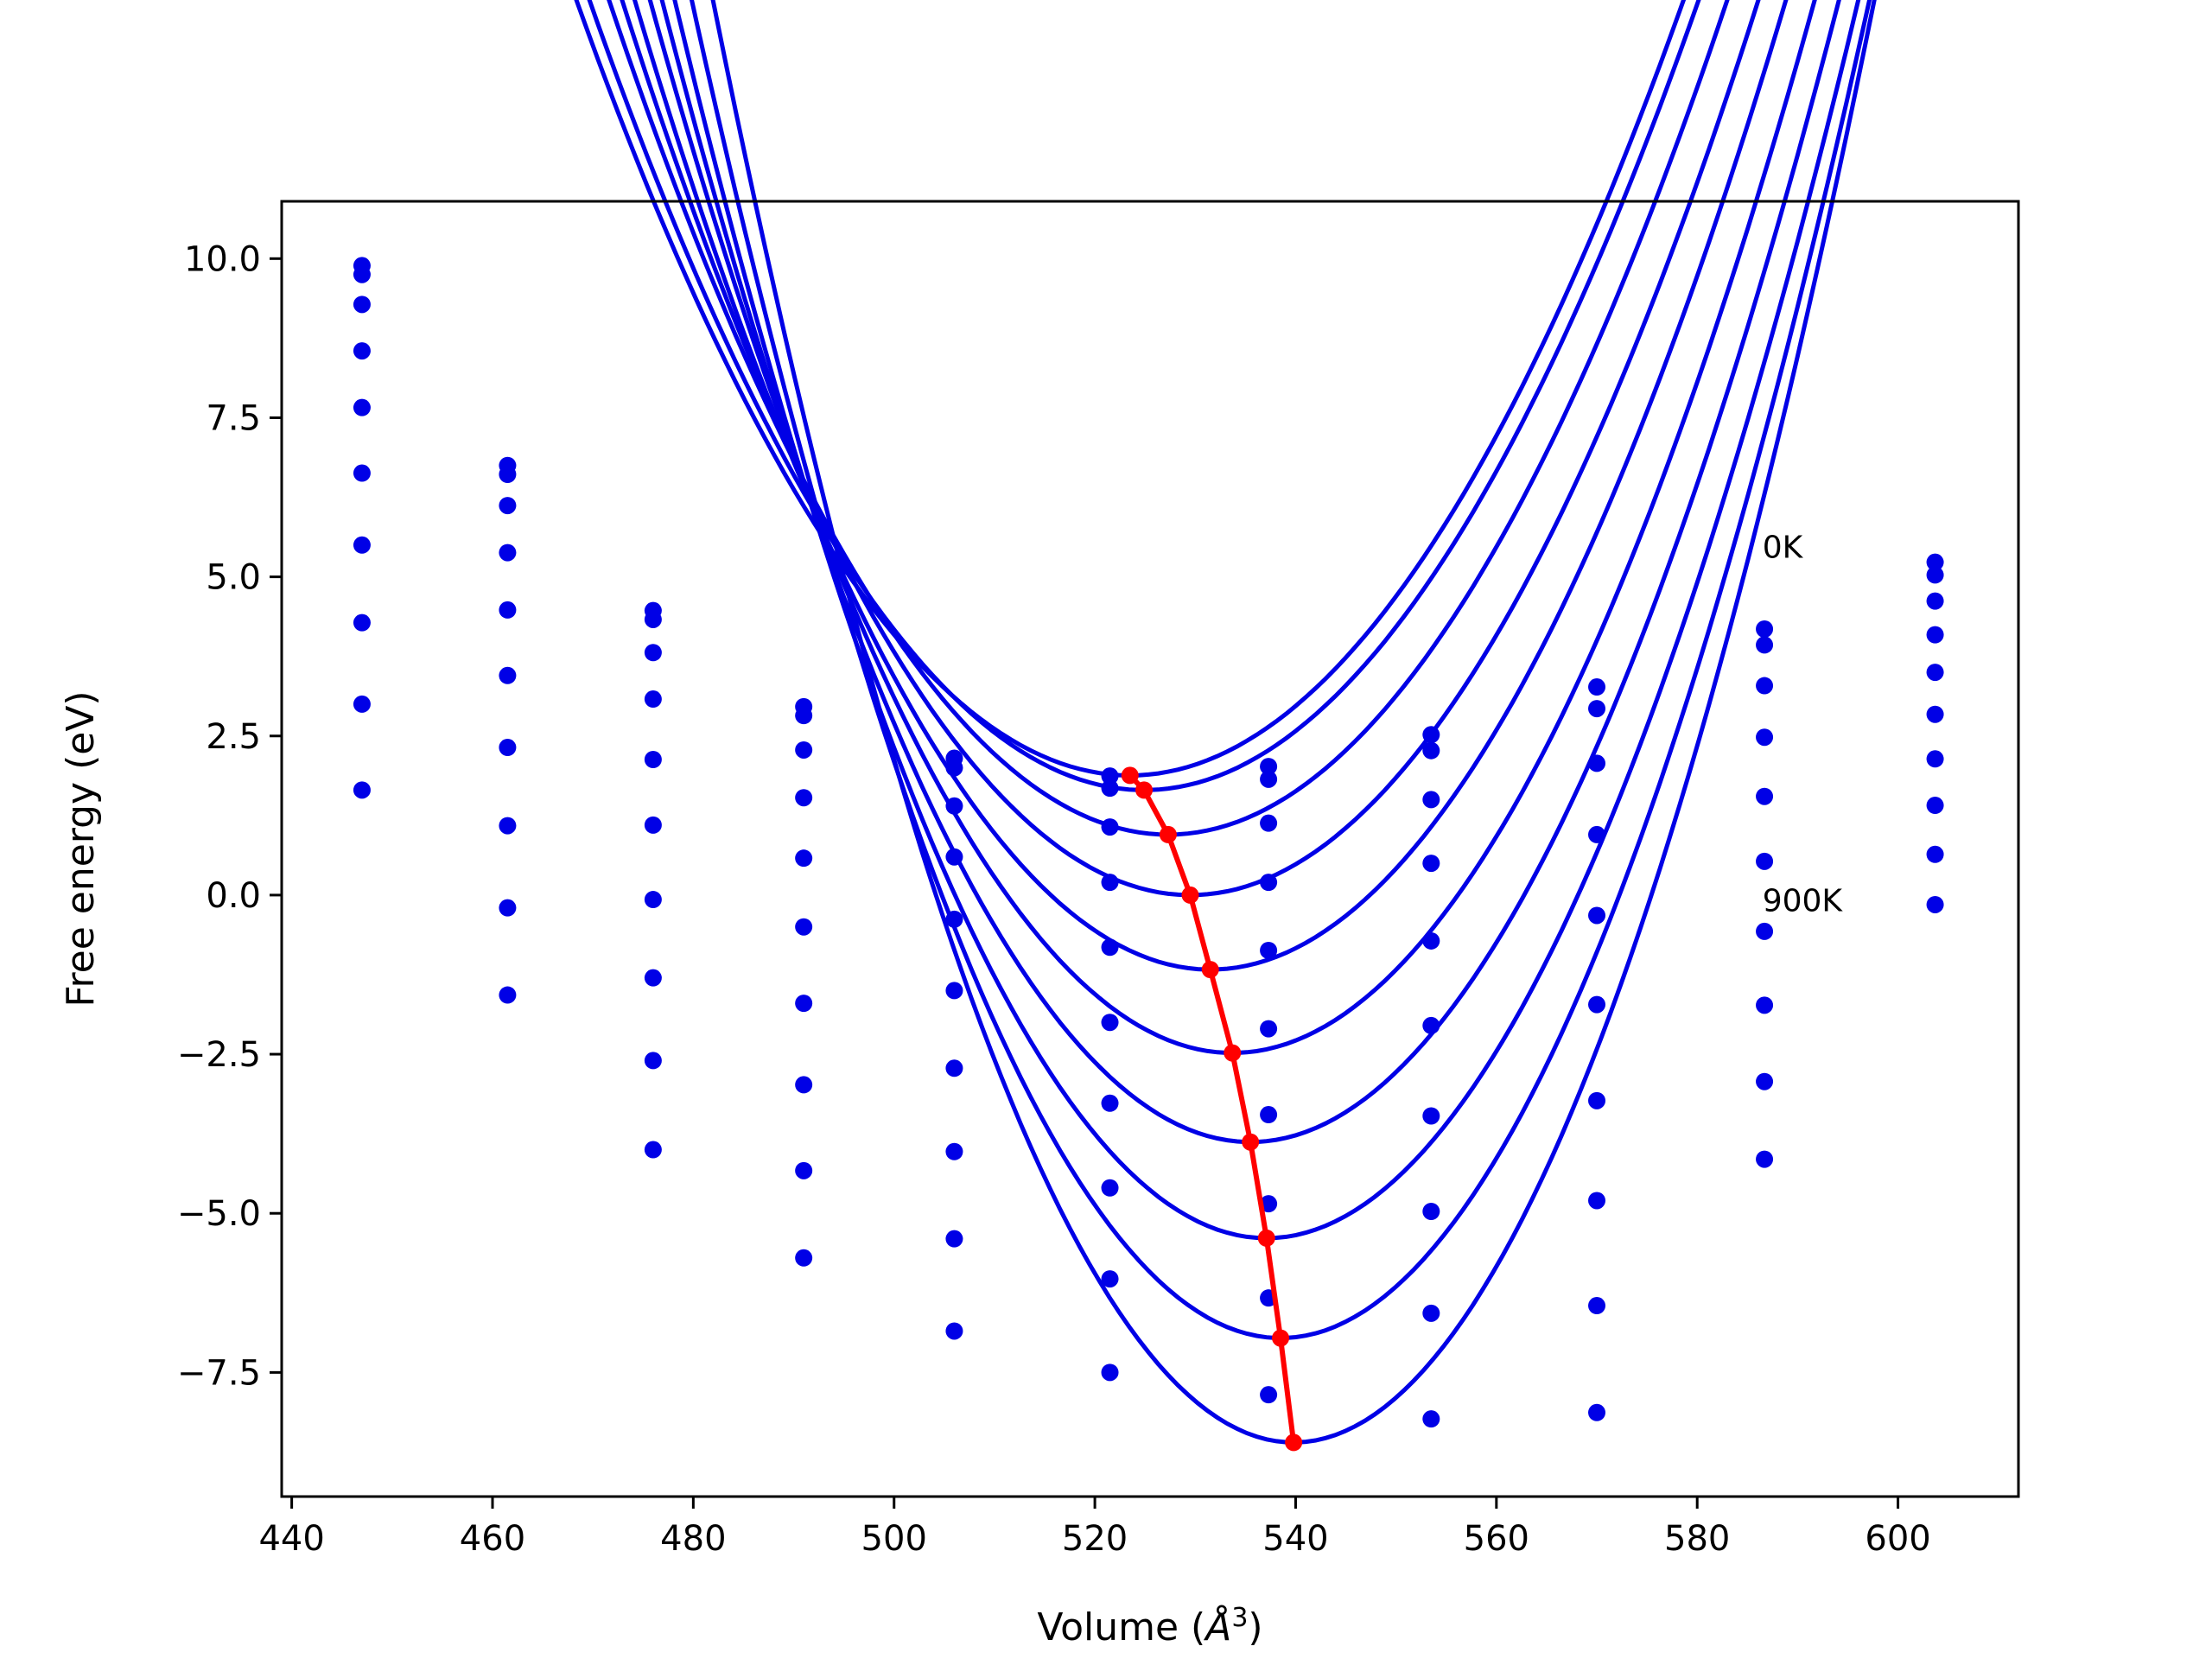 The height and width of the screenshot is (1659, 2212). I want to click on x-tick-label-600: 600, so click(1897, 1539).